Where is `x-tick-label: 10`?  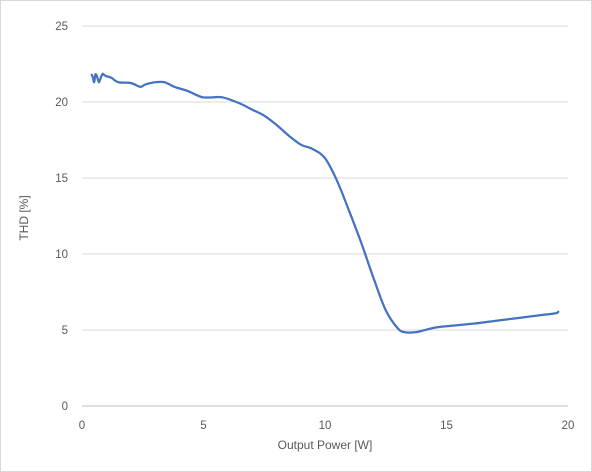
x-tick-label: 10 is located at coordinates (325, 426).